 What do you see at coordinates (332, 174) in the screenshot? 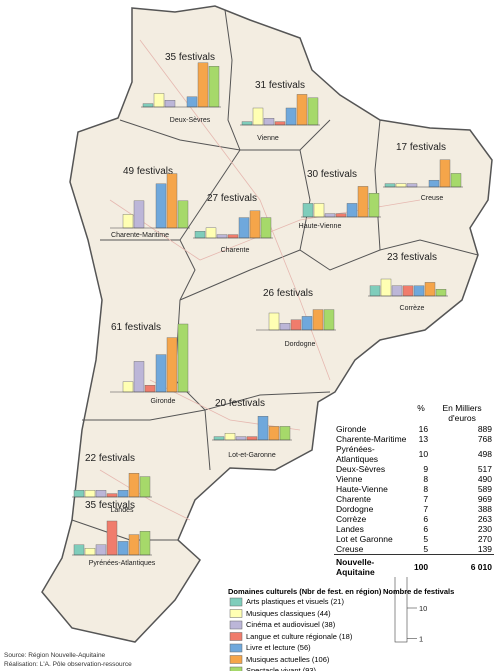
I see `festival-count: 30 festivals` at bounding box center [332, 174].